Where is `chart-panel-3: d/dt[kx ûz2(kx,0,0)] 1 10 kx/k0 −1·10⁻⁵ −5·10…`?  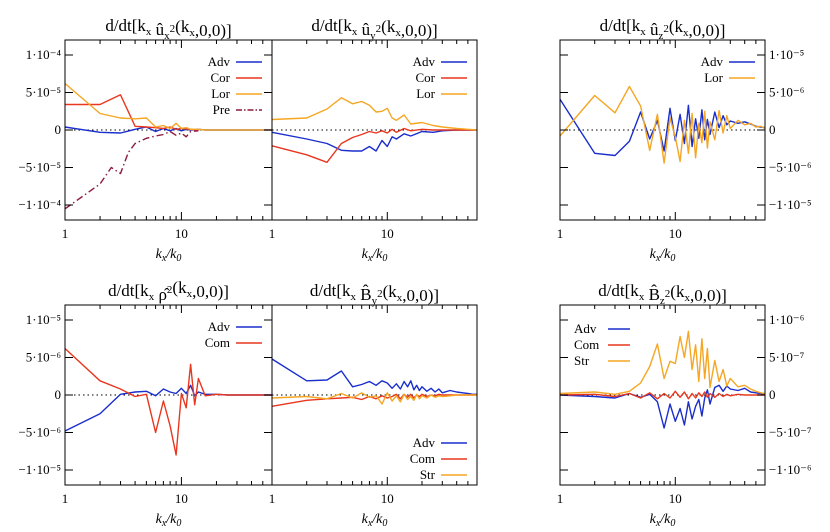
chart-panel-3: d/dt[kx ûz2(kx,0,0)] 1 10 kx/k0 −1·10⁻⁵ −5·10… is located at coordinates (684, 140).